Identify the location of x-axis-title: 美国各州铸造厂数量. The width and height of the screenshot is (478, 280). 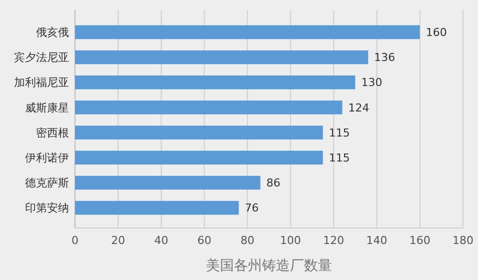
(269, 266).